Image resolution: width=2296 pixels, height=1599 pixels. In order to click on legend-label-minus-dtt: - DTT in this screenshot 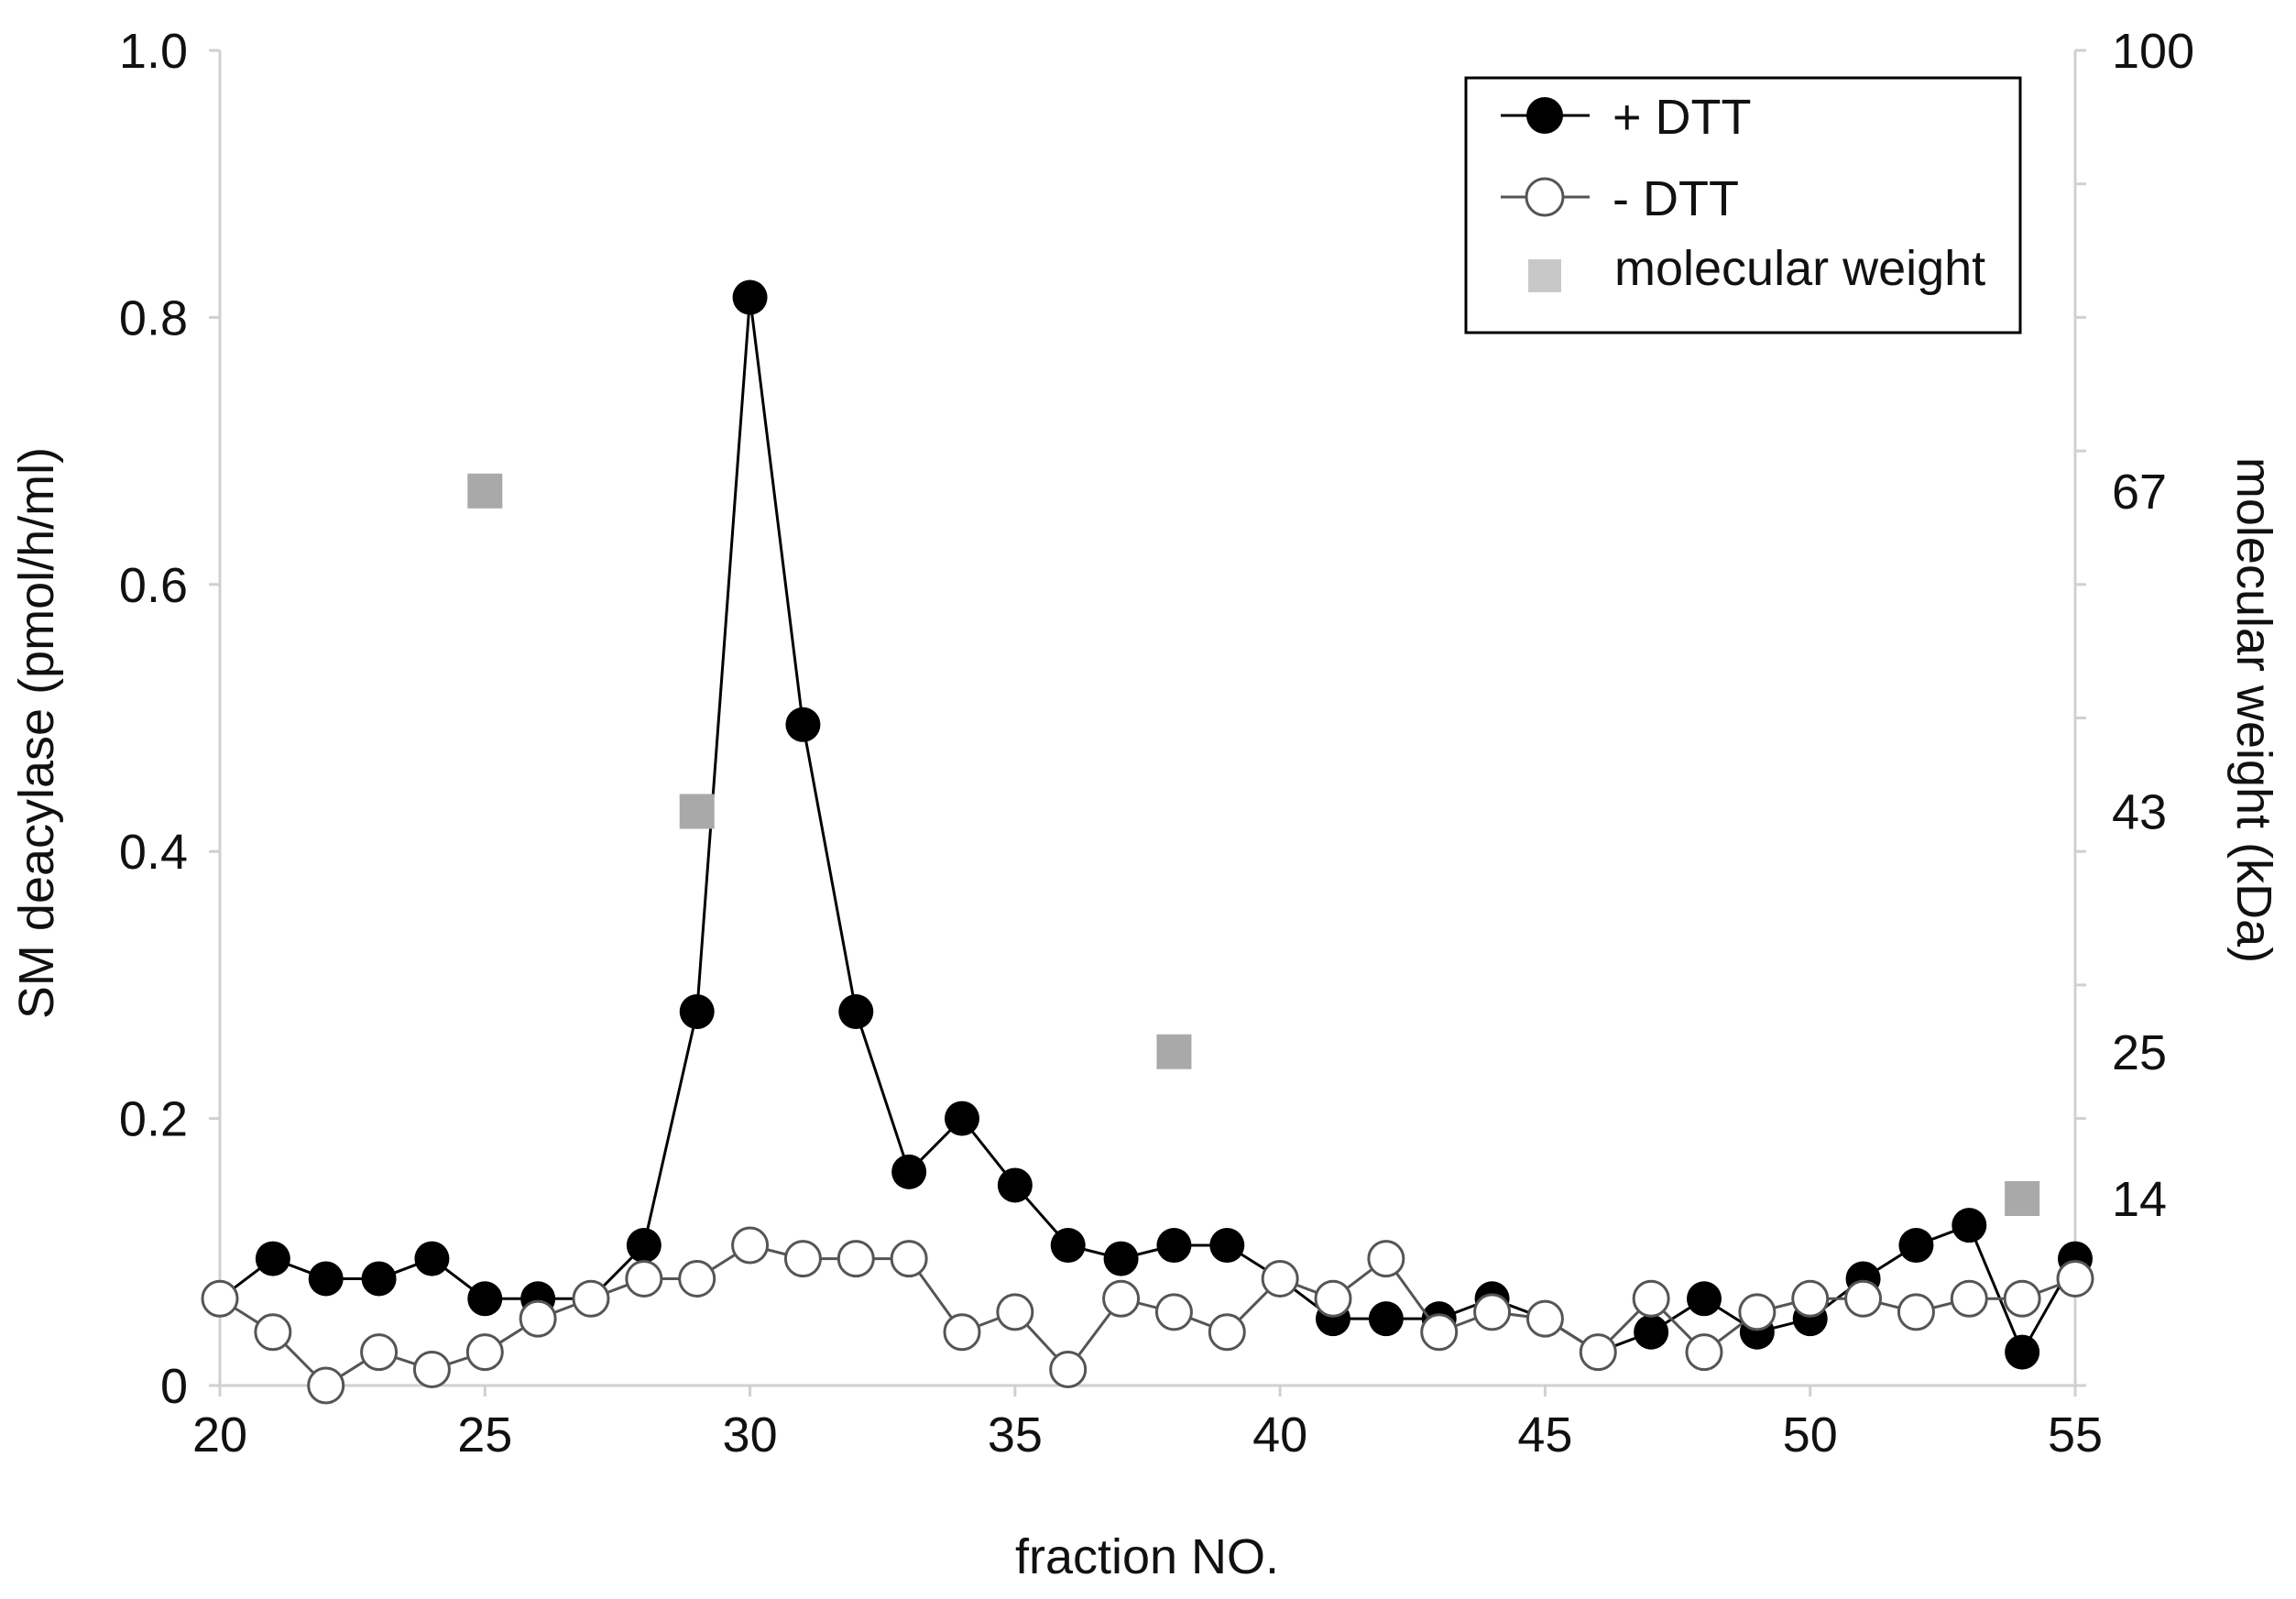, I will do `click(1676, 198)`.